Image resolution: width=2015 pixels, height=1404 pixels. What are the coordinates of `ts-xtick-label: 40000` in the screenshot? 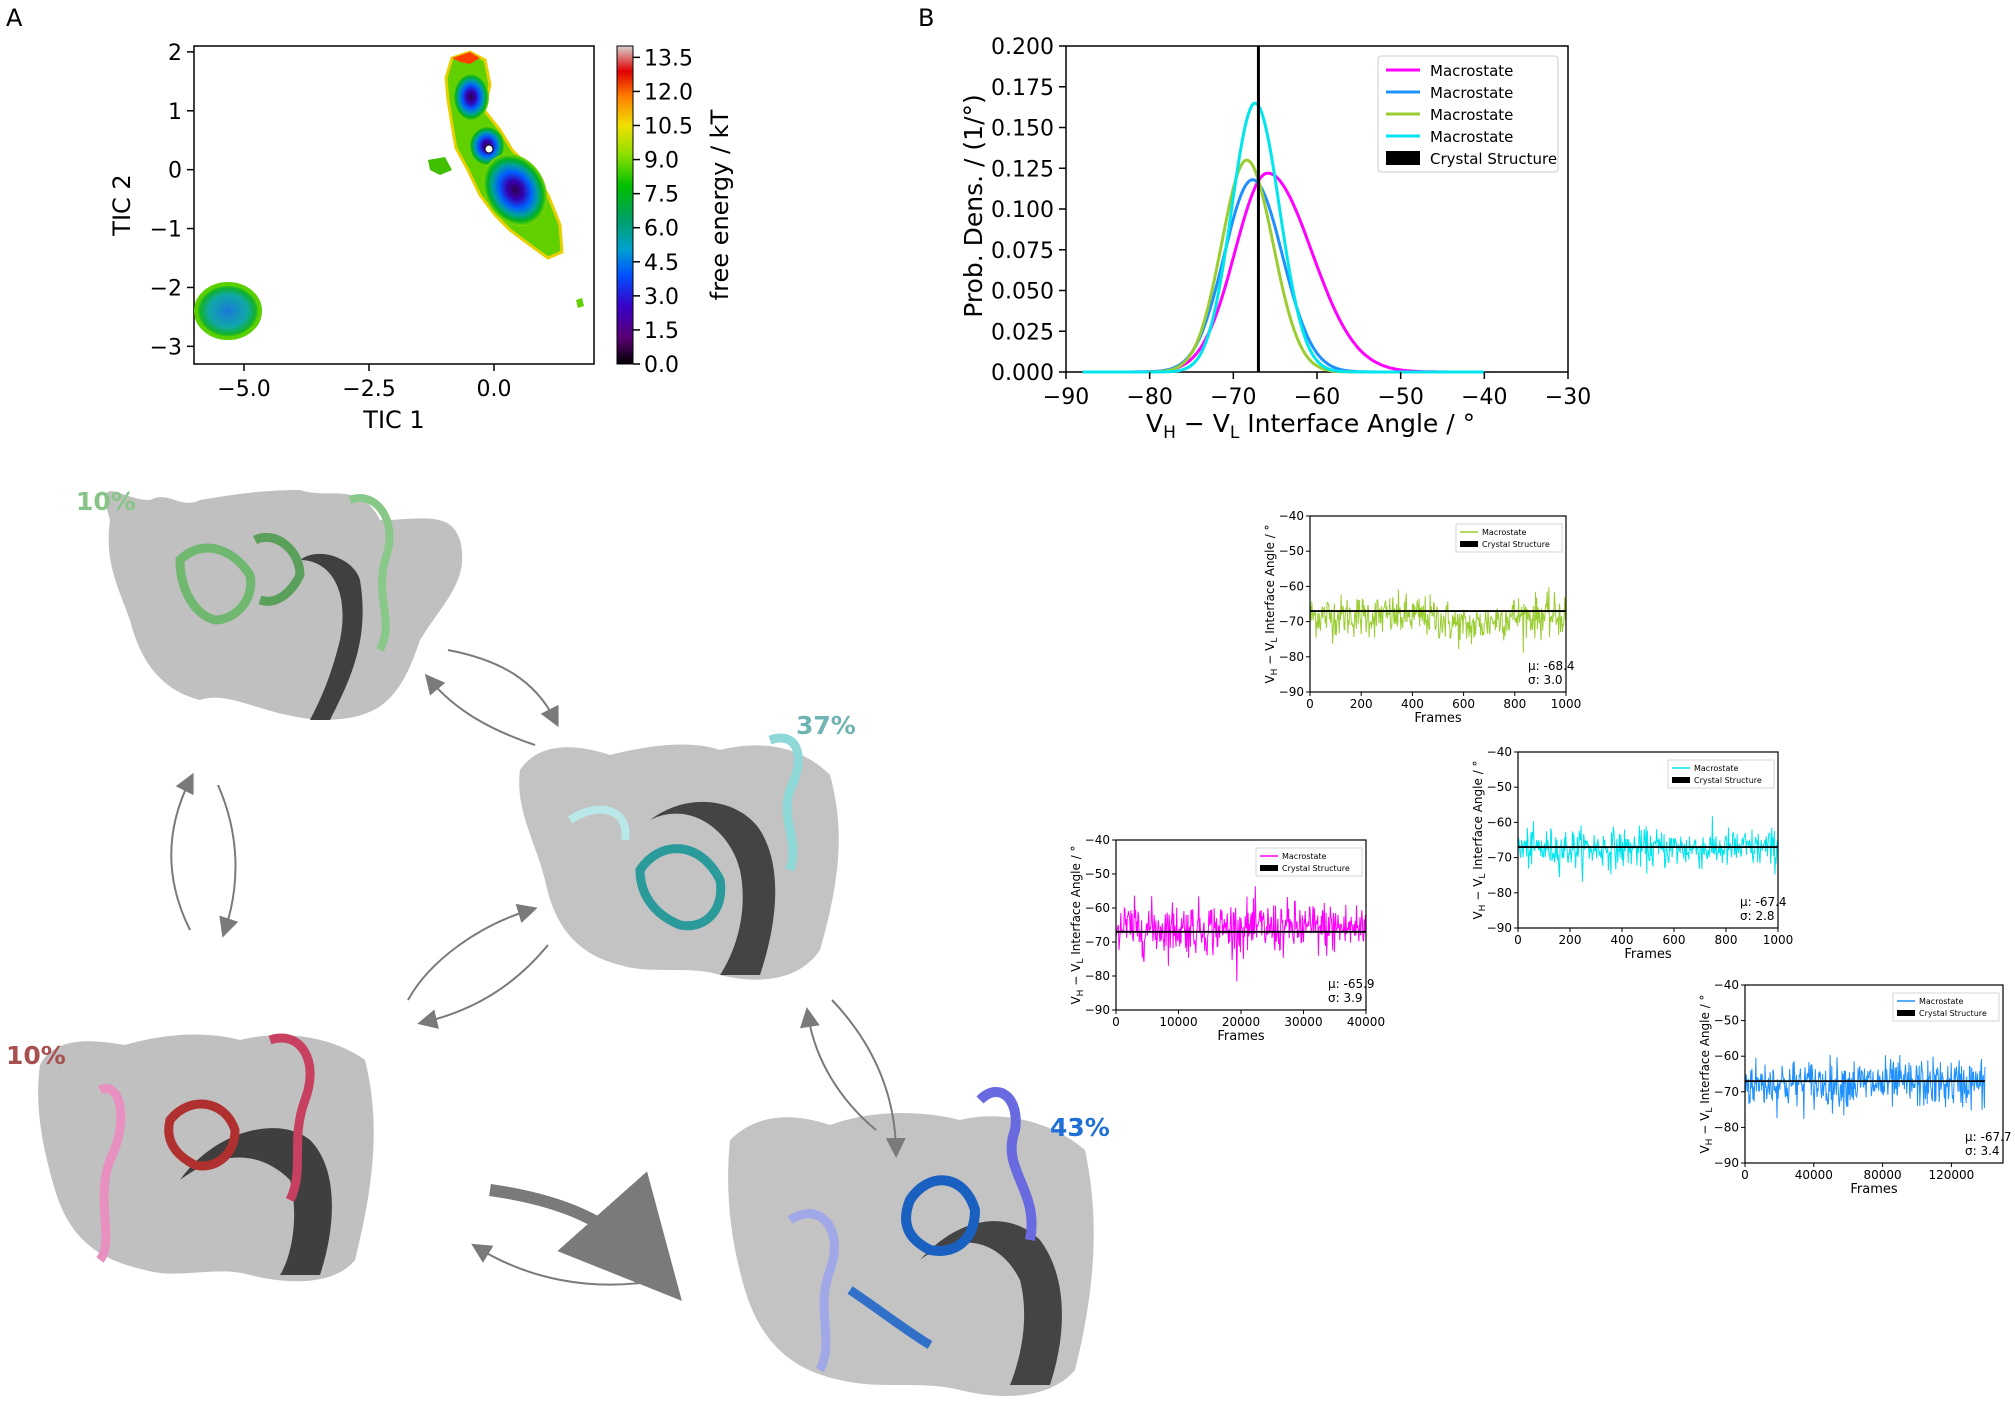 It's located at (1366, 1022).